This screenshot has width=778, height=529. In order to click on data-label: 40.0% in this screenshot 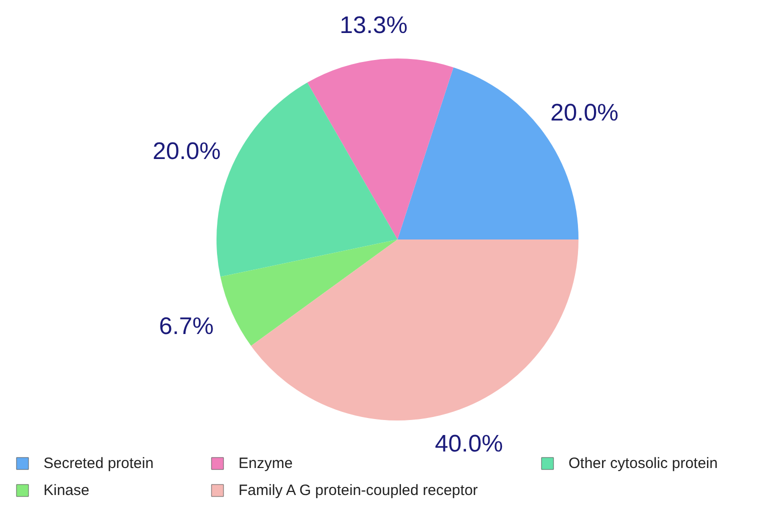, I will do `click(468, 444)`.